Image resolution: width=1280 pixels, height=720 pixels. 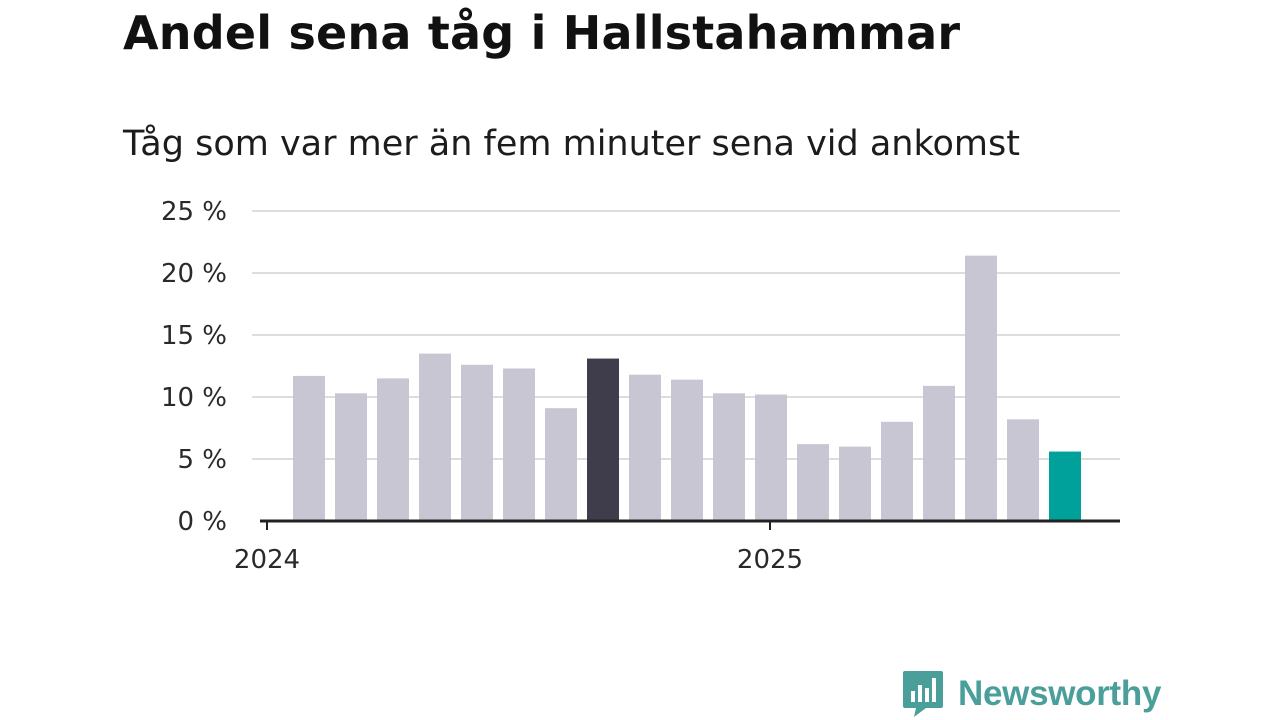 What do you see at coordinates (770, 560) in the screenshot?
I see `x-tick-label: 2025` at bounding box center [770, 560].